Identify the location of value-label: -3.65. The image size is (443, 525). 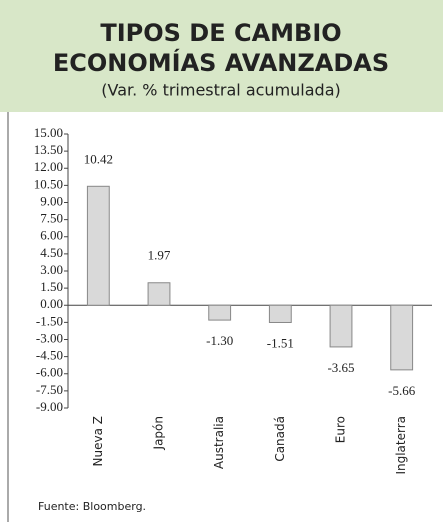
(340, 367).